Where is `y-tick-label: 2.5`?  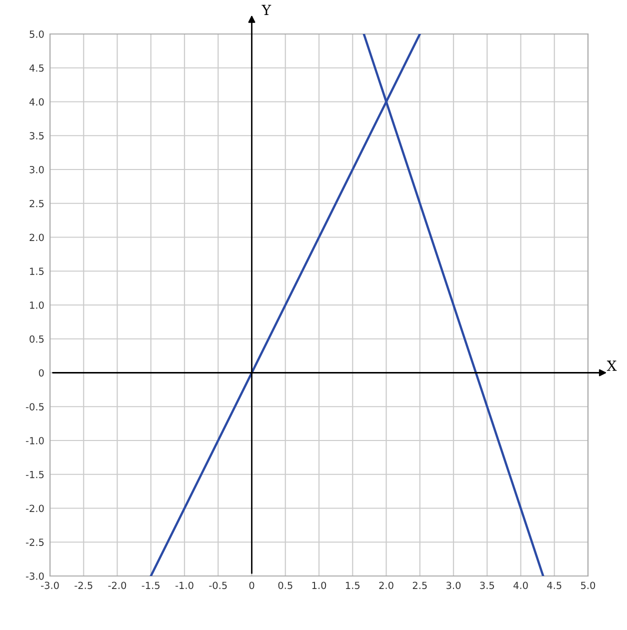 y-tick-label: 2.5 is located at coordinates (37, 204).